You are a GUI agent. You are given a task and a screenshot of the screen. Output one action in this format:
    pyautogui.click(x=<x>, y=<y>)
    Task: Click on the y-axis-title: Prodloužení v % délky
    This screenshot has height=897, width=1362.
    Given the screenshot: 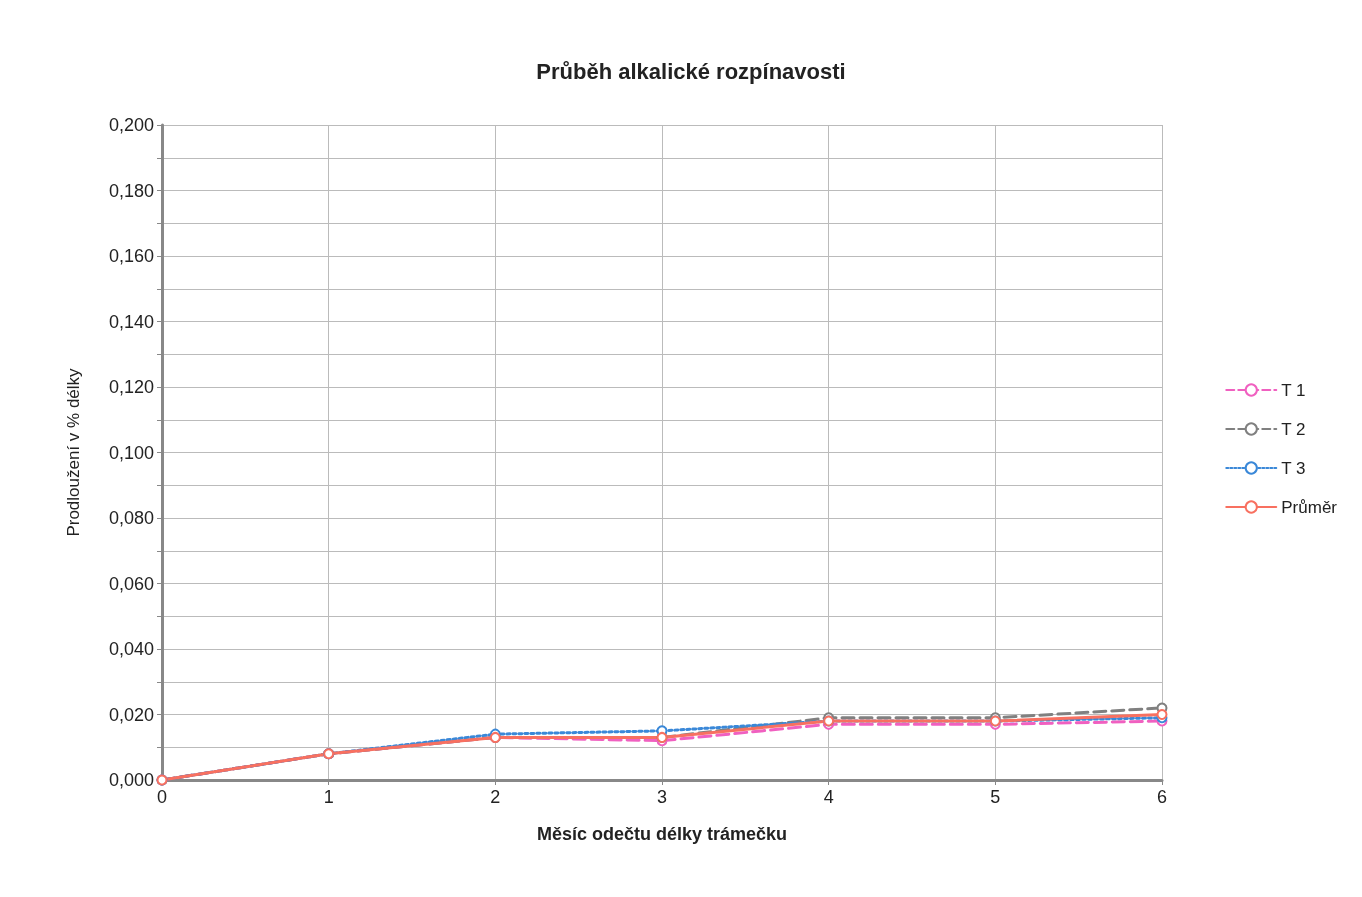 What is the action you would take?
    pyautogui.click(x=73, y=452)
    